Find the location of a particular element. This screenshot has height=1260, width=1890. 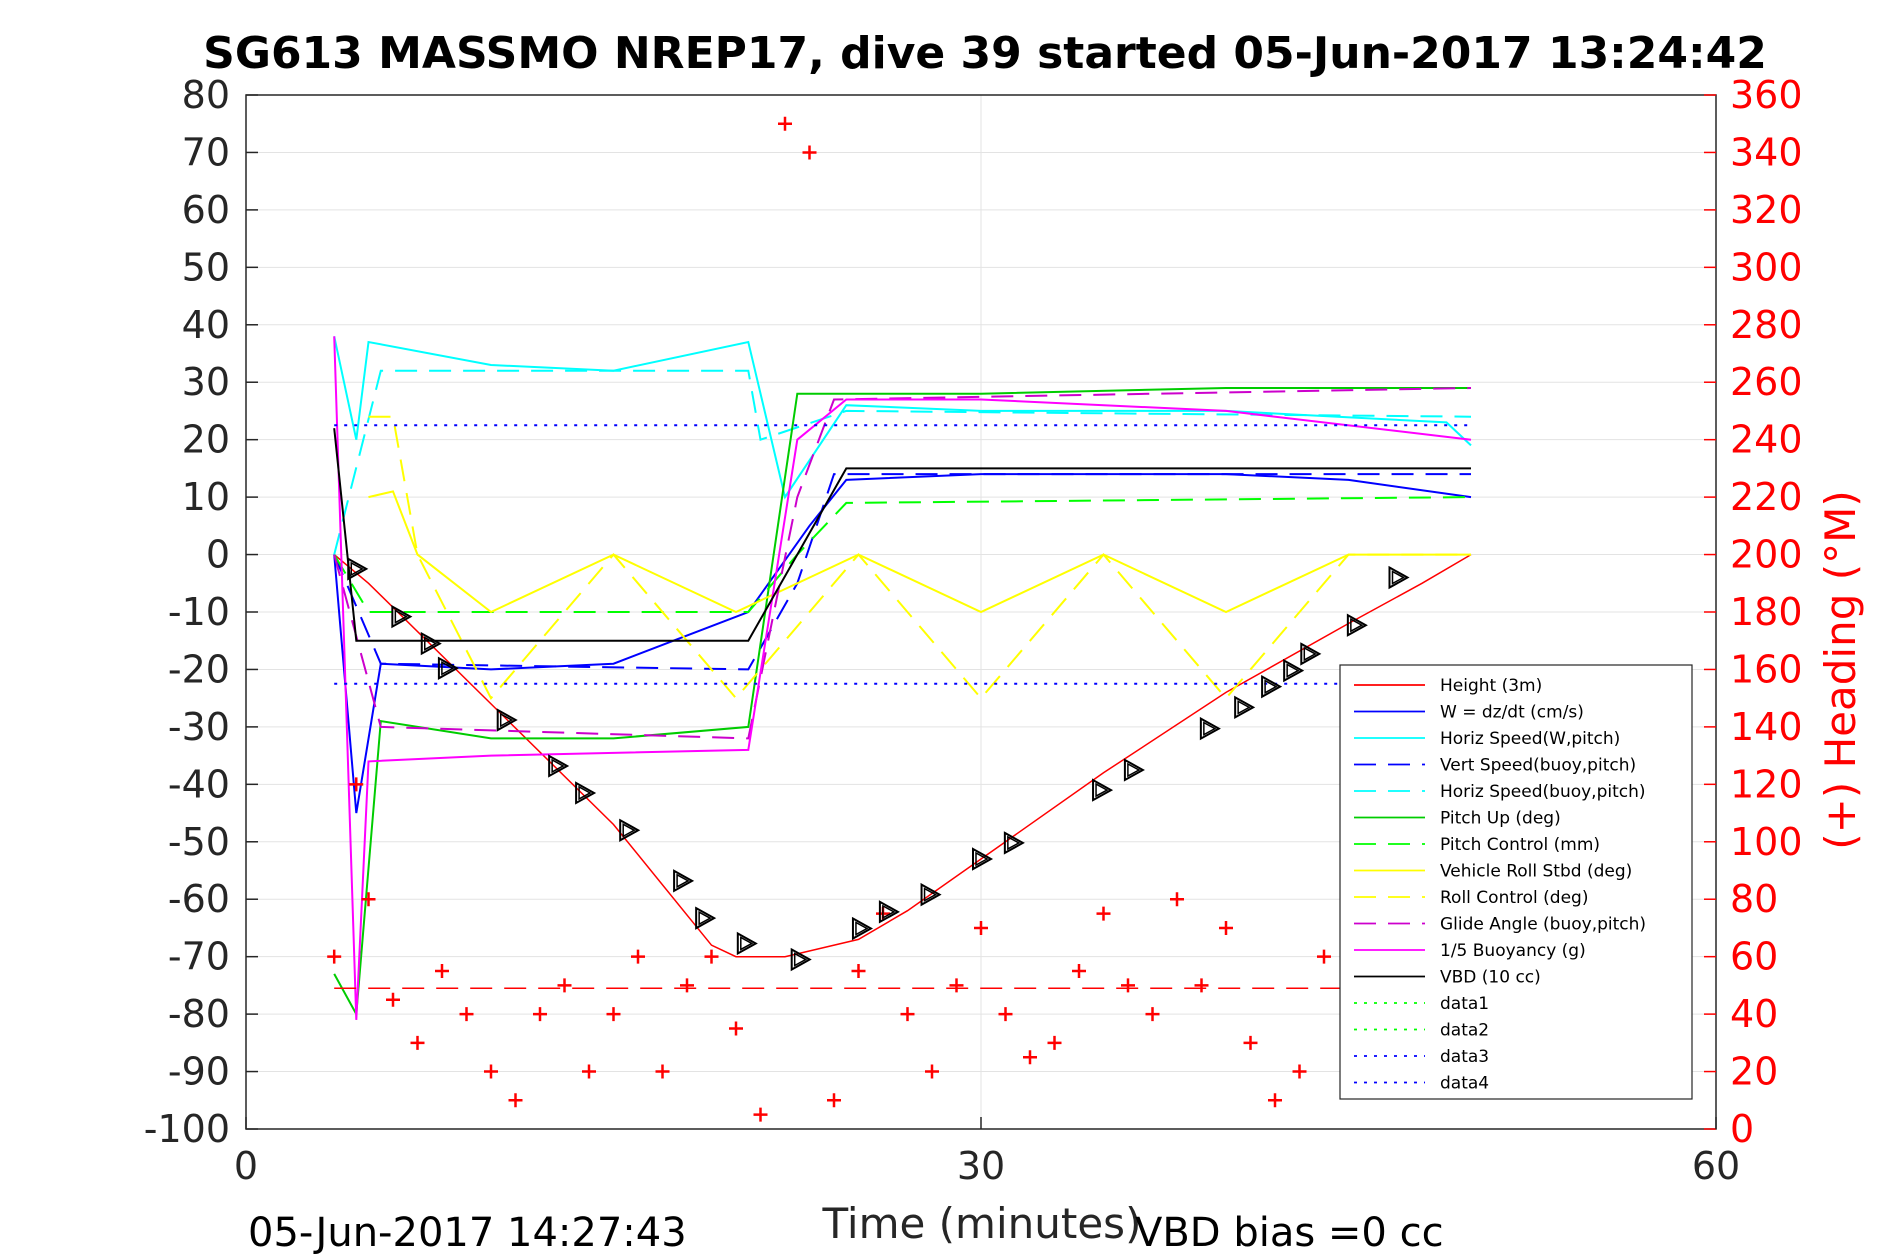

y-tick-label: -70 is located at coordinates (199, 957).